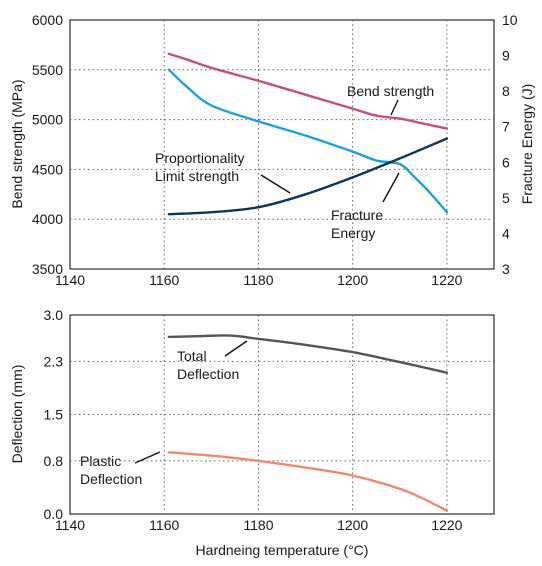  What do you see at coordinates (527, 144) in the screenshot?
I see `top-y2-axis-title: Fracture Energy (J)` at bounding box center [527, 144].